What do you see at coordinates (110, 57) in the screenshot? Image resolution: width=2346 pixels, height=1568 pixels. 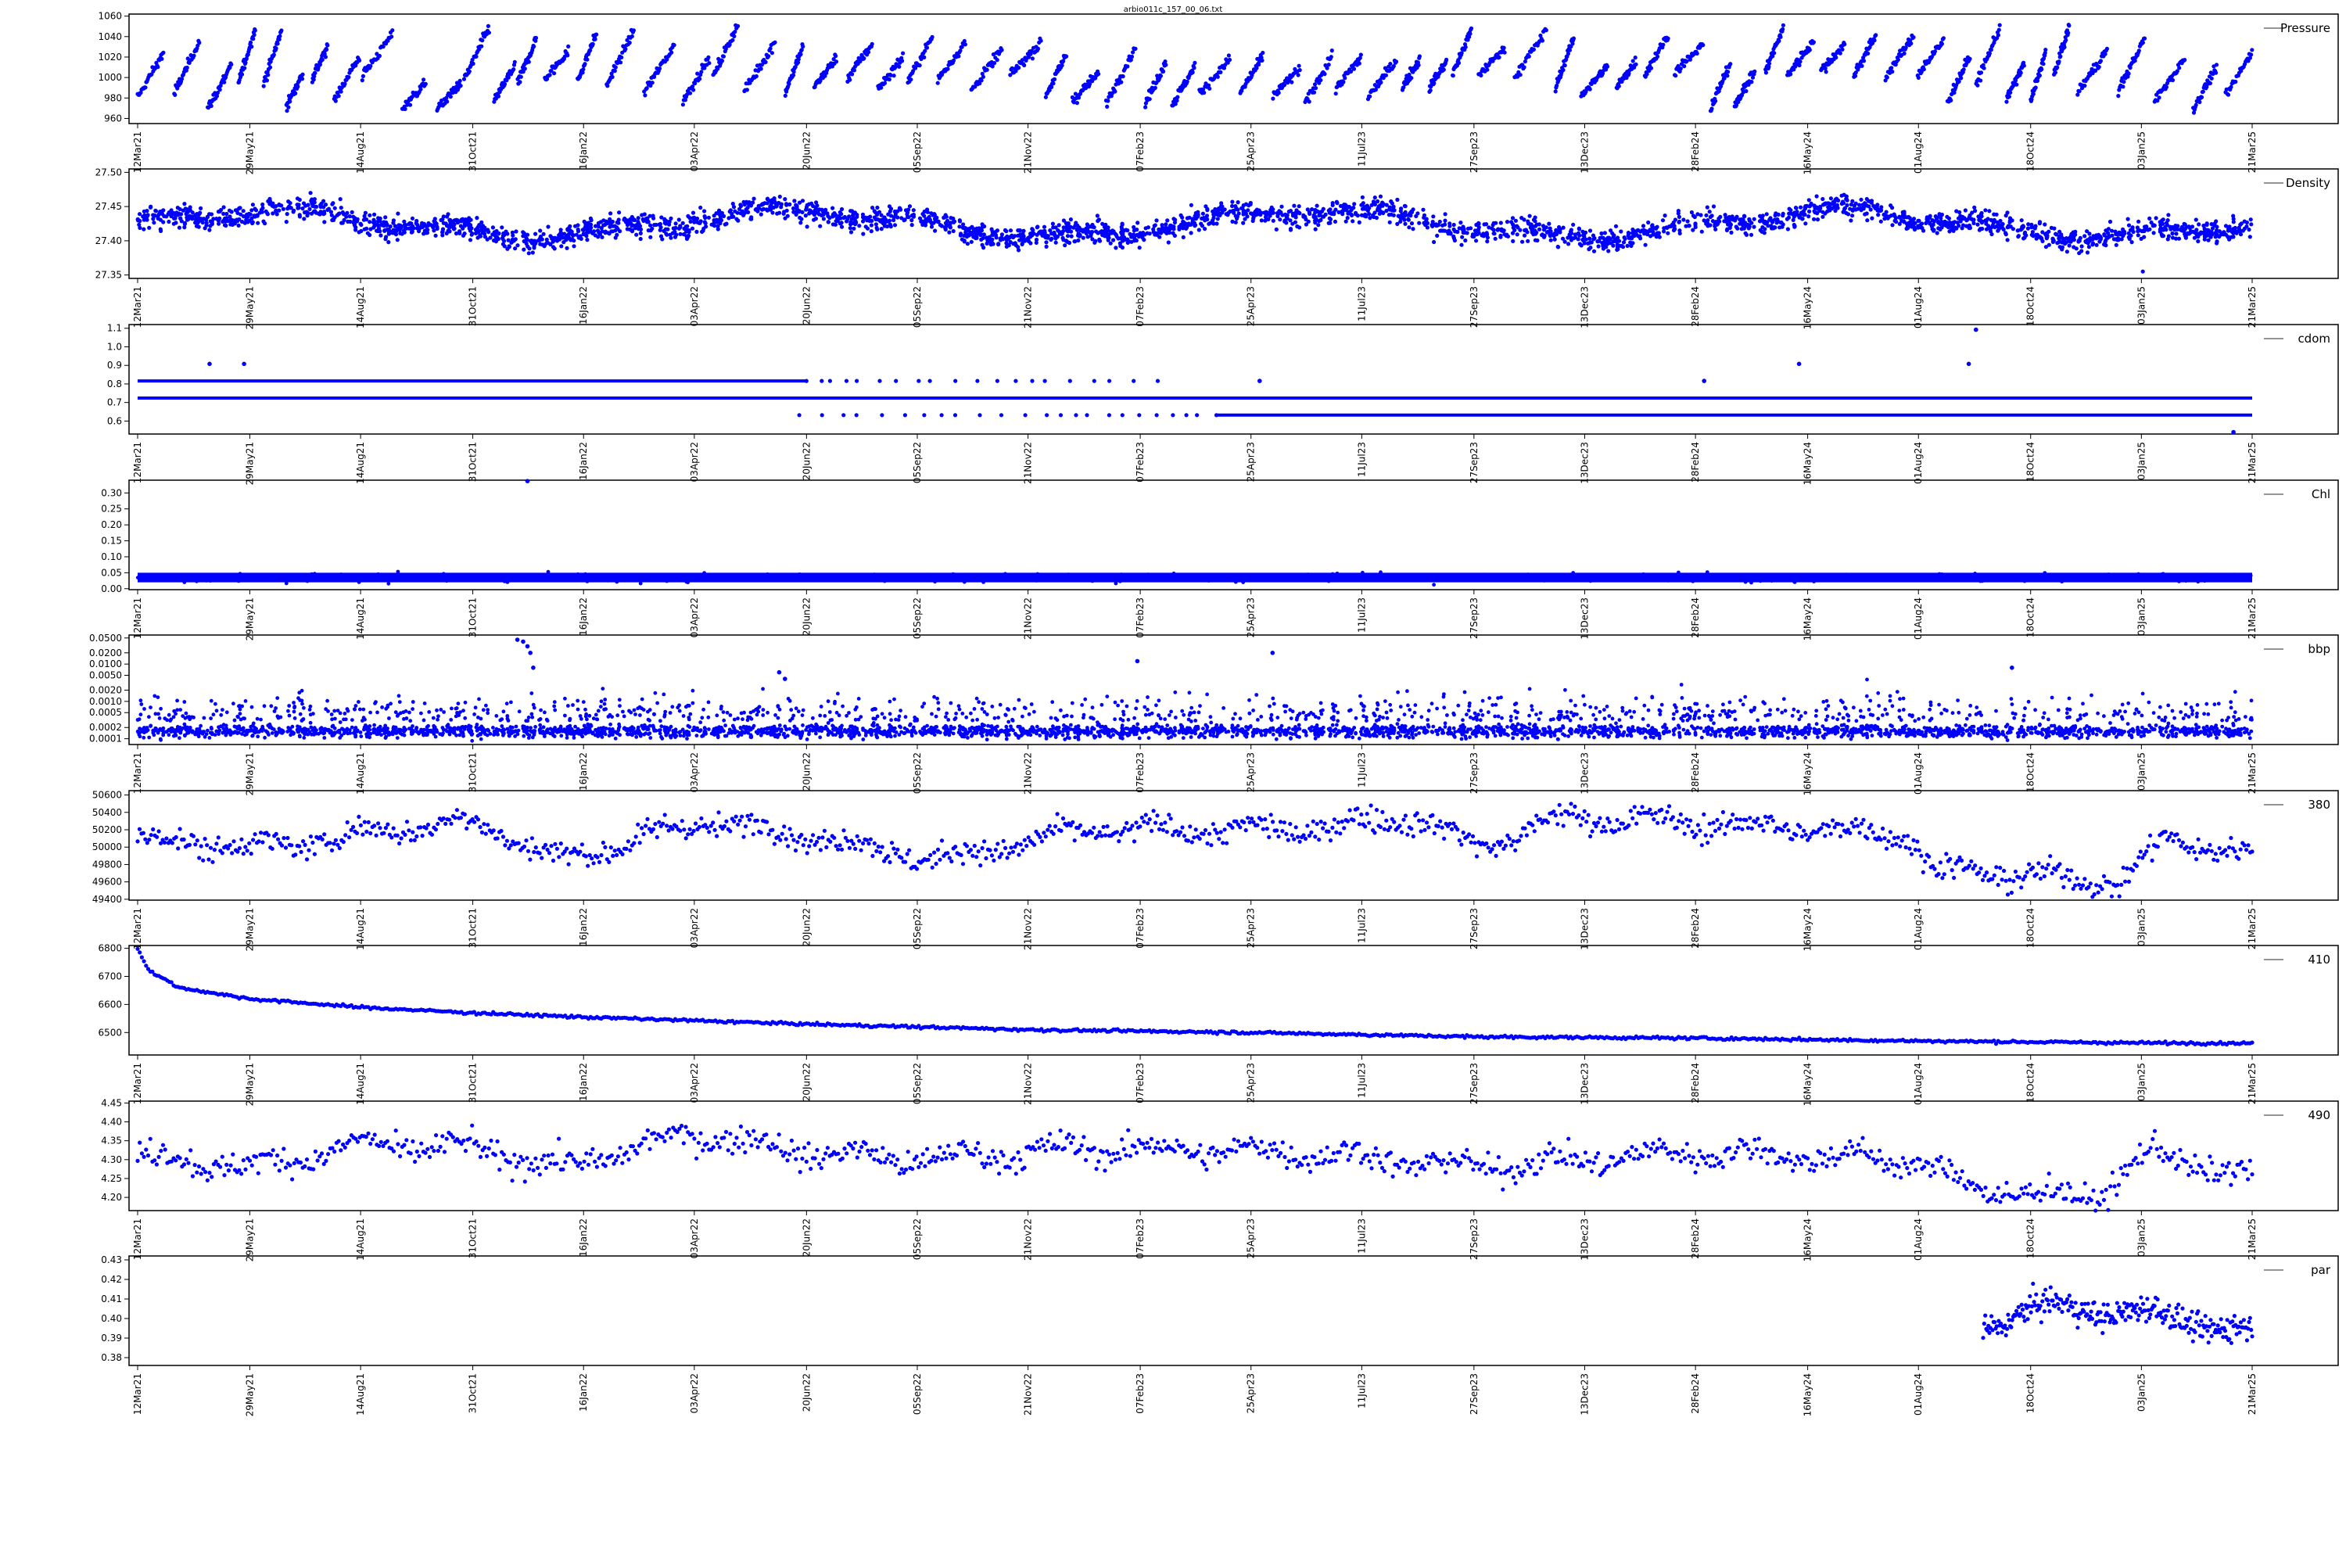 I see `y-tick-label: 1020` at bounding box center [110, 57].